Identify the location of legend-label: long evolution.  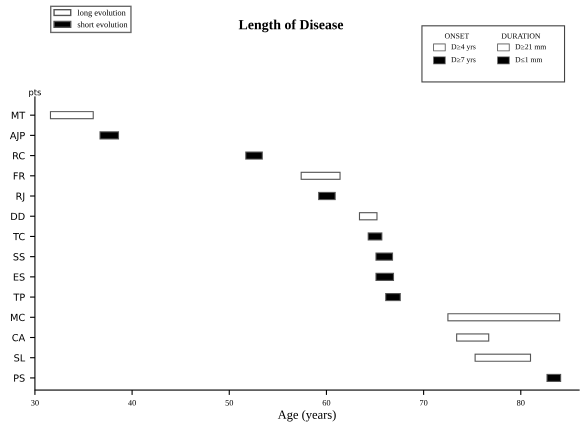
(102, 14).